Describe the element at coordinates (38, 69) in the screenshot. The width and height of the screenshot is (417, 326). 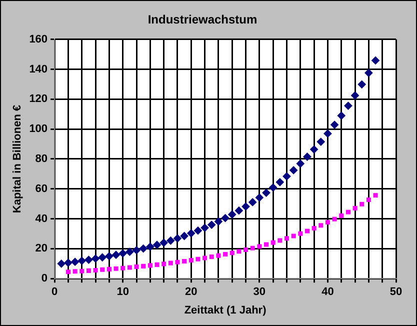
I see `y-tick-label: 140` at that location.